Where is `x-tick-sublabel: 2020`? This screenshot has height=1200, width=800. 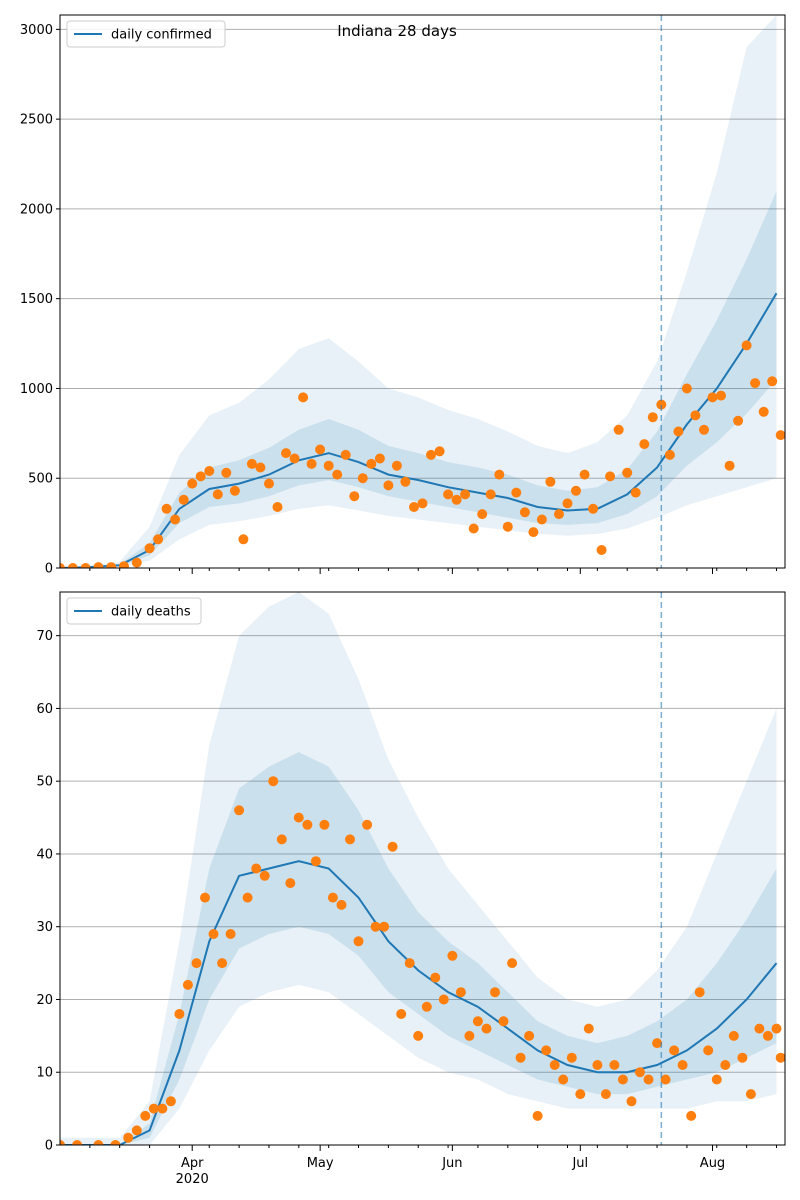
x-tick-sublabel: 2020 is located at coordinates (192, 1179).